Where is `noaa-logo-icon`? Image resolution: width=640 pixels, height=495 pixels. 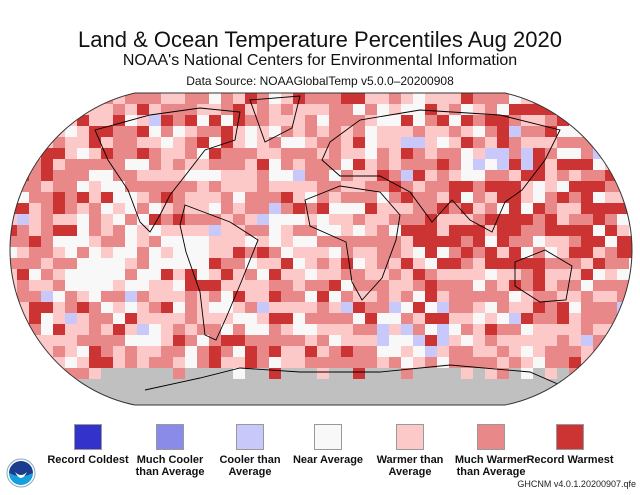 noaa-logo-icon is located at coordinates (21, 473).